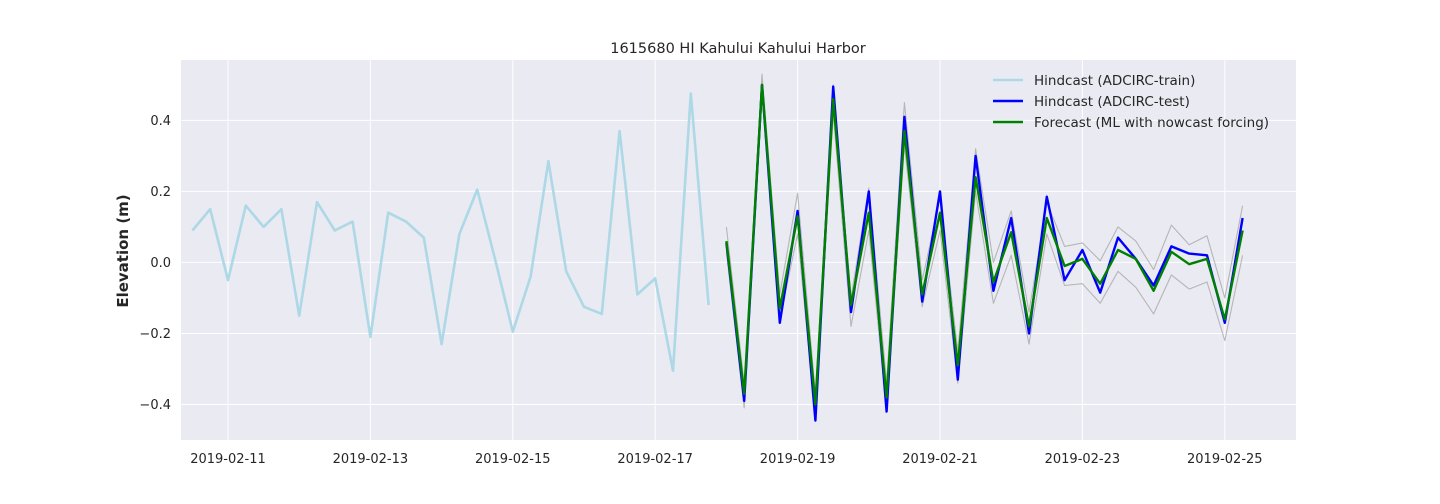  I want to click on x-tick-label: 2019-02-17, so click(655, 459).